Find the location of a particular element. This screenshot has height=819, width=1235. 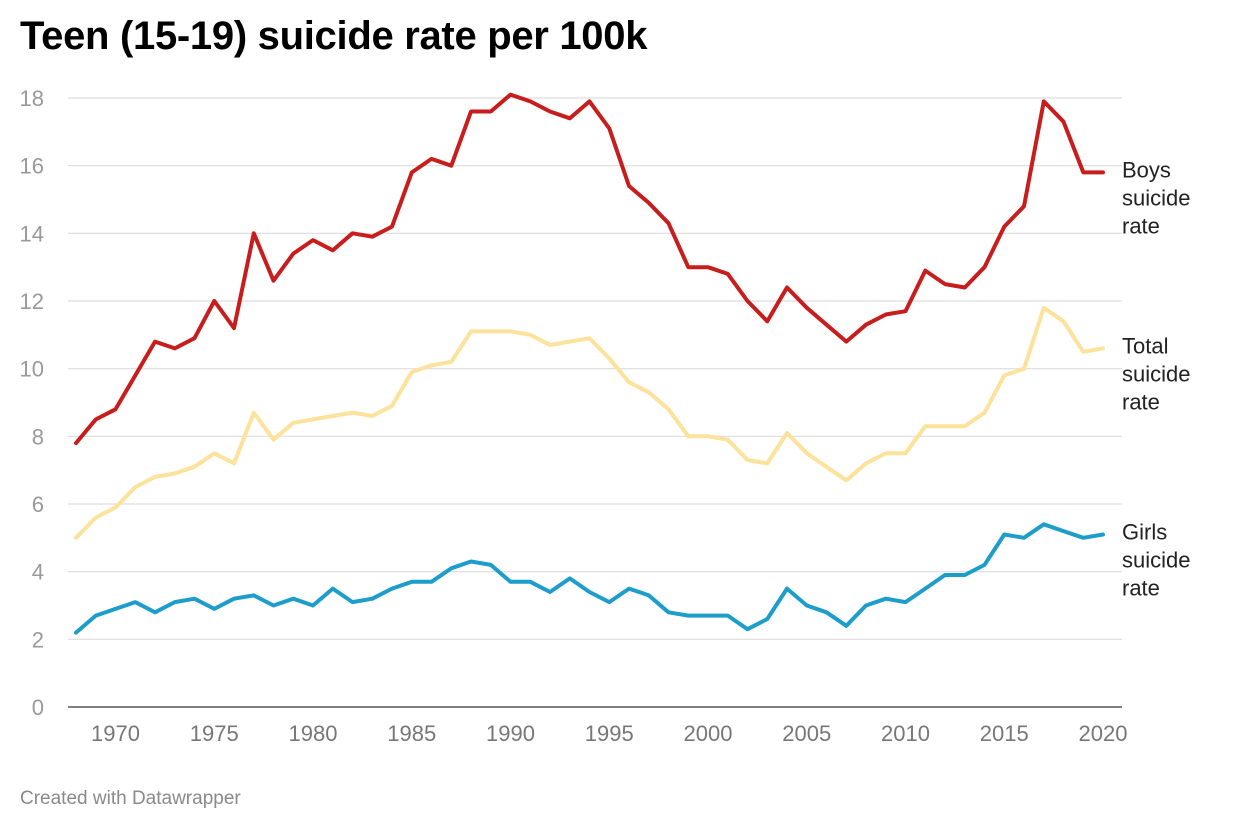

x-tick-label-1980: 1980 is located at coordinates (313, 733).